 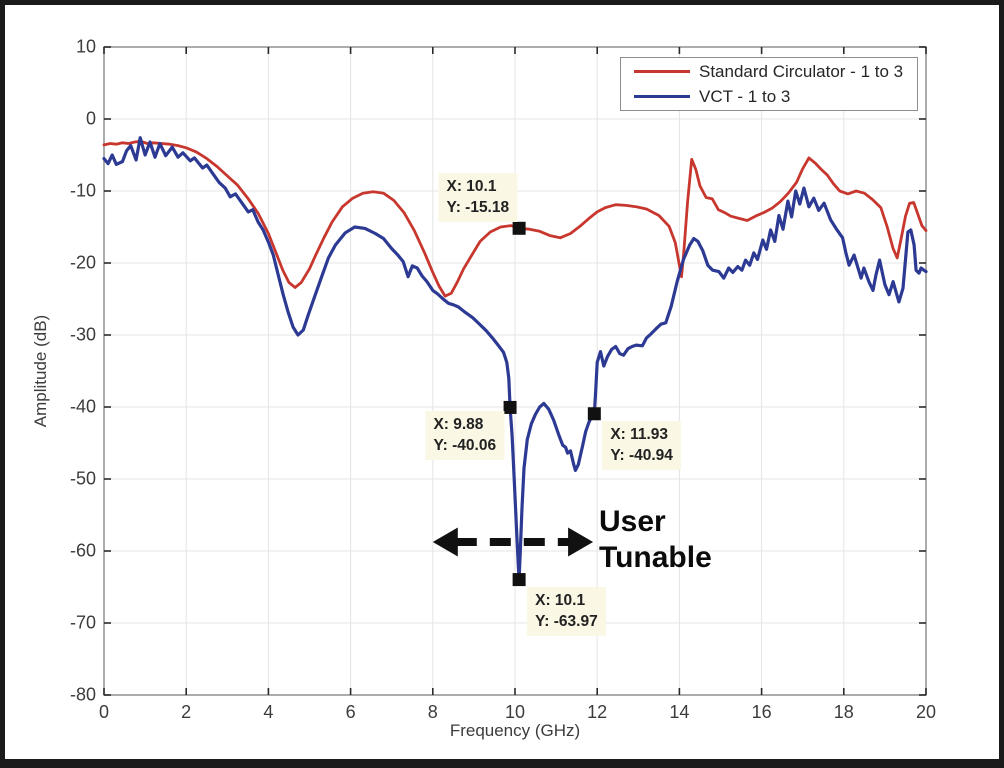 I want to click on y-tick-label: -70, so click(x=82, y=622).